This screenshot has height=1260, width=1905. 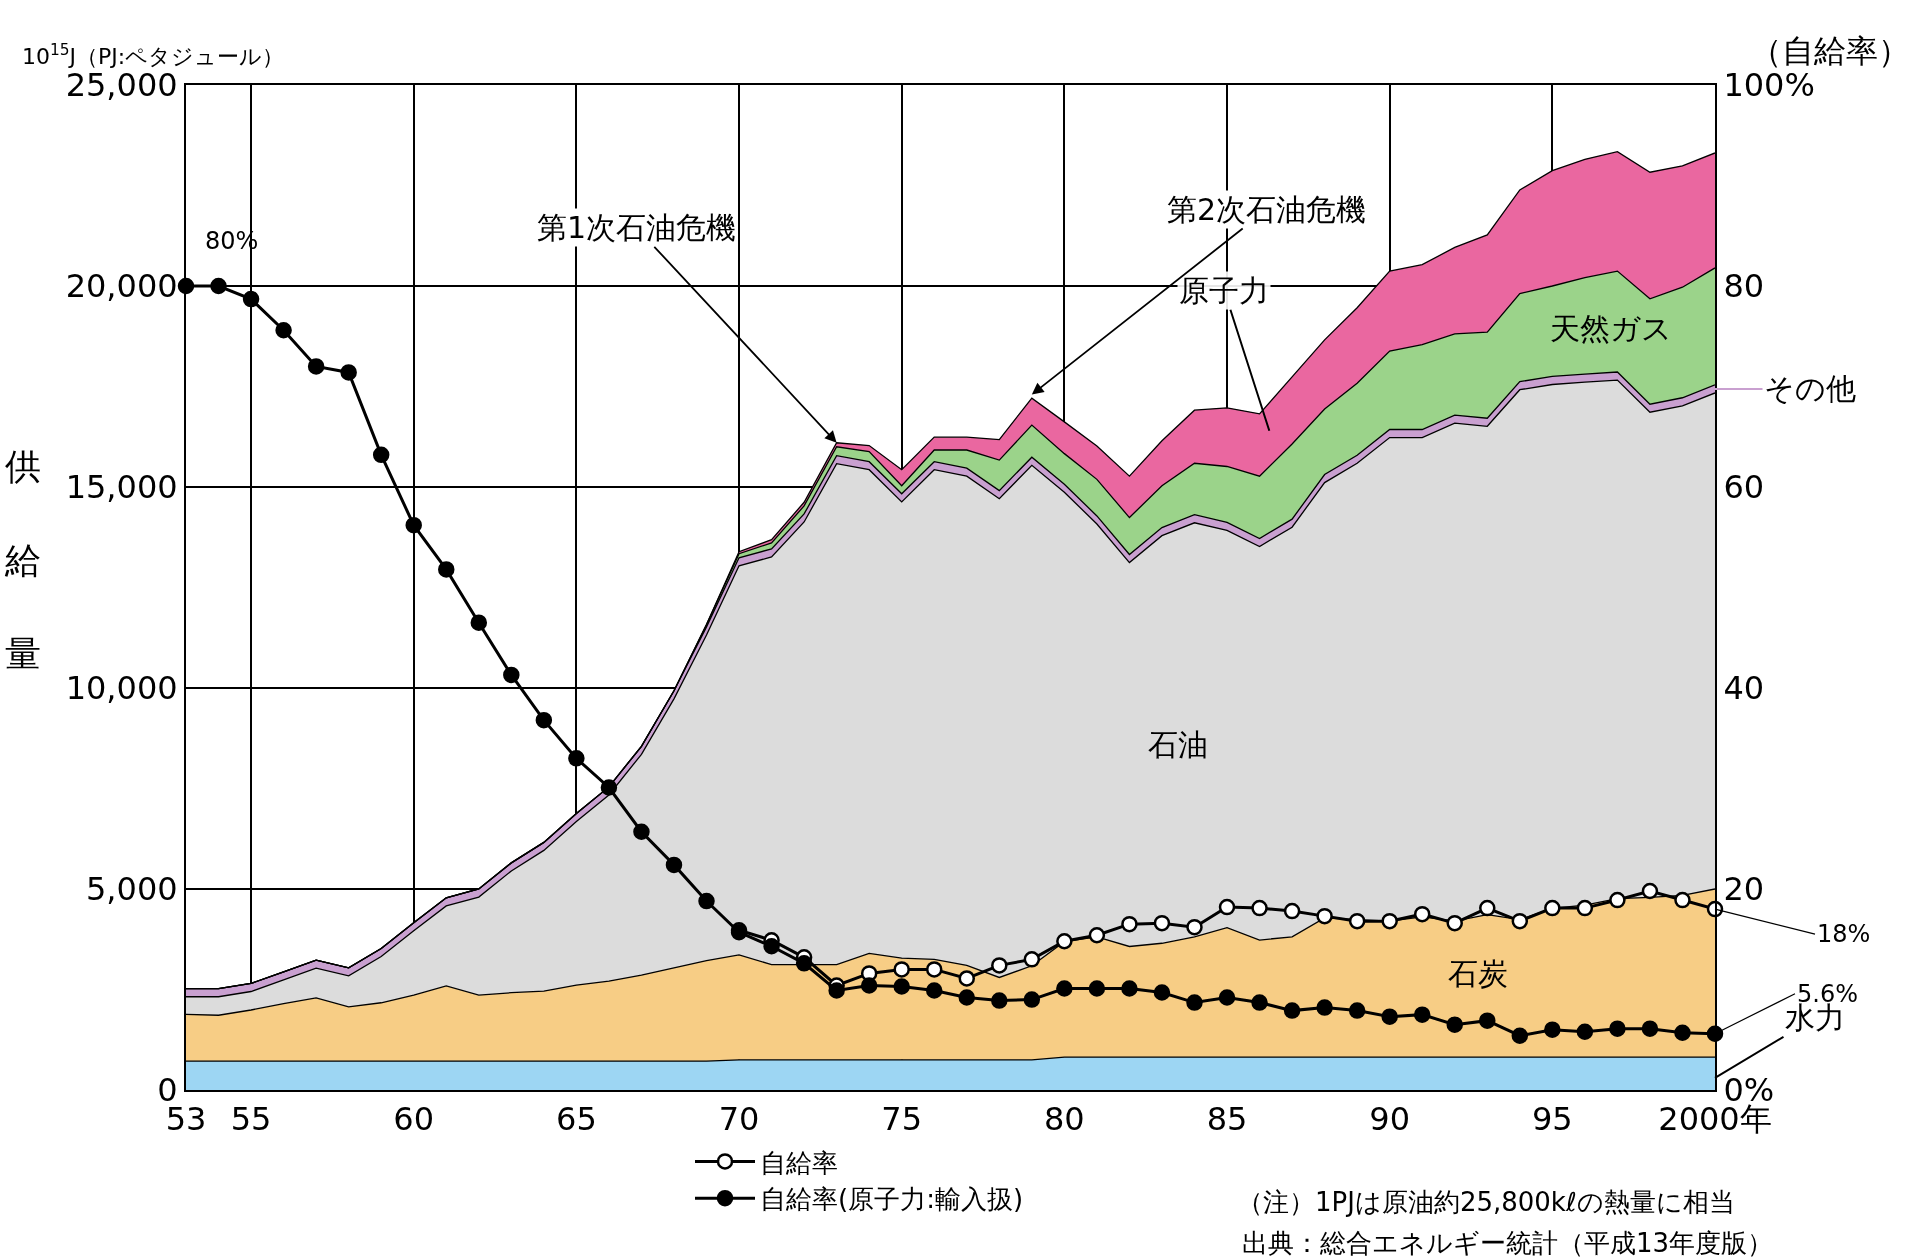 What do you see at coordinates (1478, 973) in the screenshot?
I see `series-label: 石炭` at bounding box center [1478, 973].